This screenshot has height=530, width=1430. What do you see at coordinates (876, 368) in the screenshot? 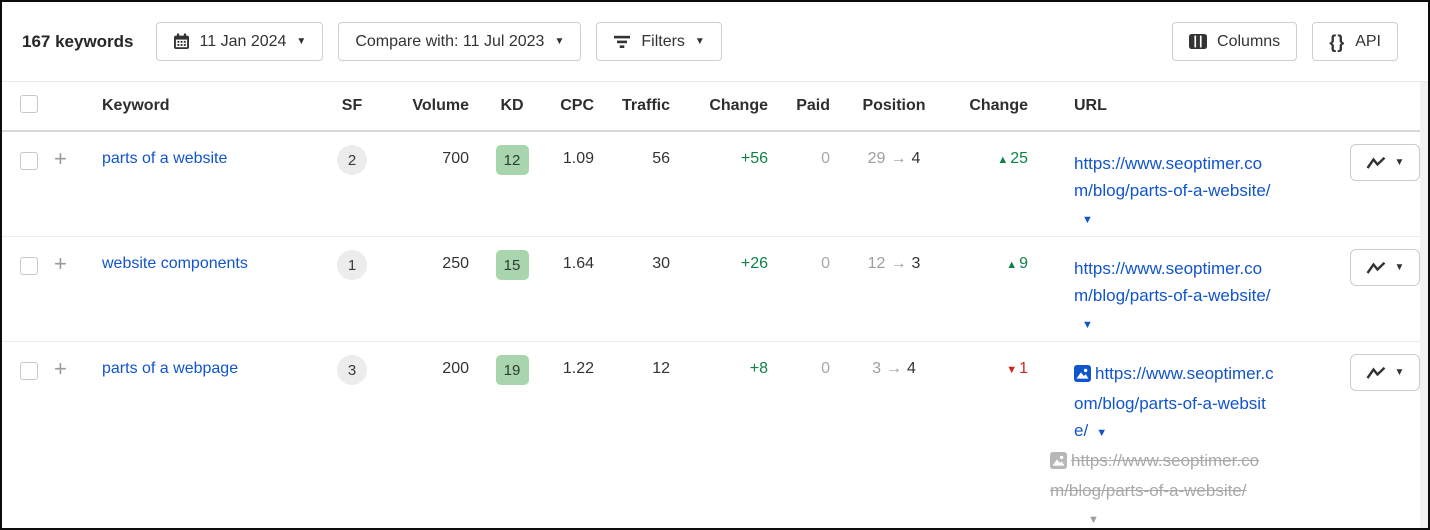
I see `position-from: 3` at bounding box center [876, 368].